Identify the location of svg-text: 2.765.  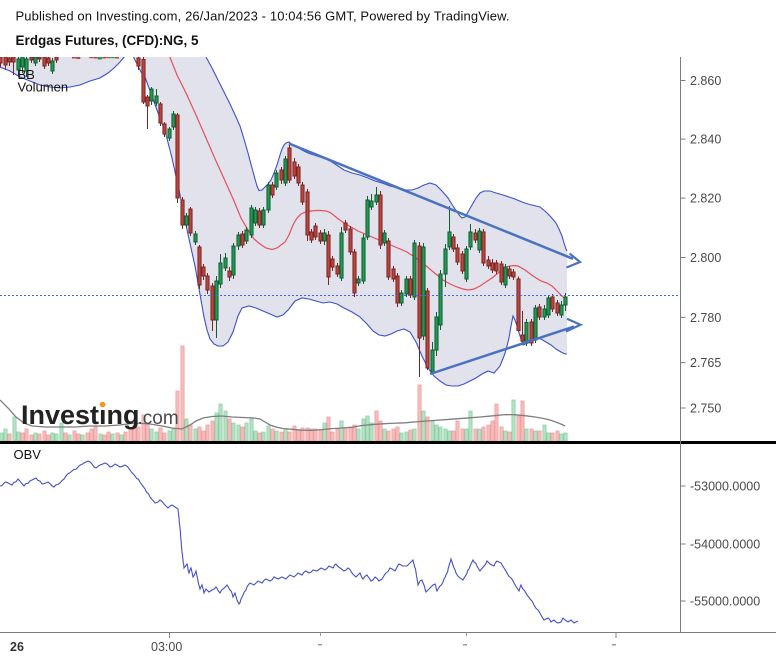
(705, 363).